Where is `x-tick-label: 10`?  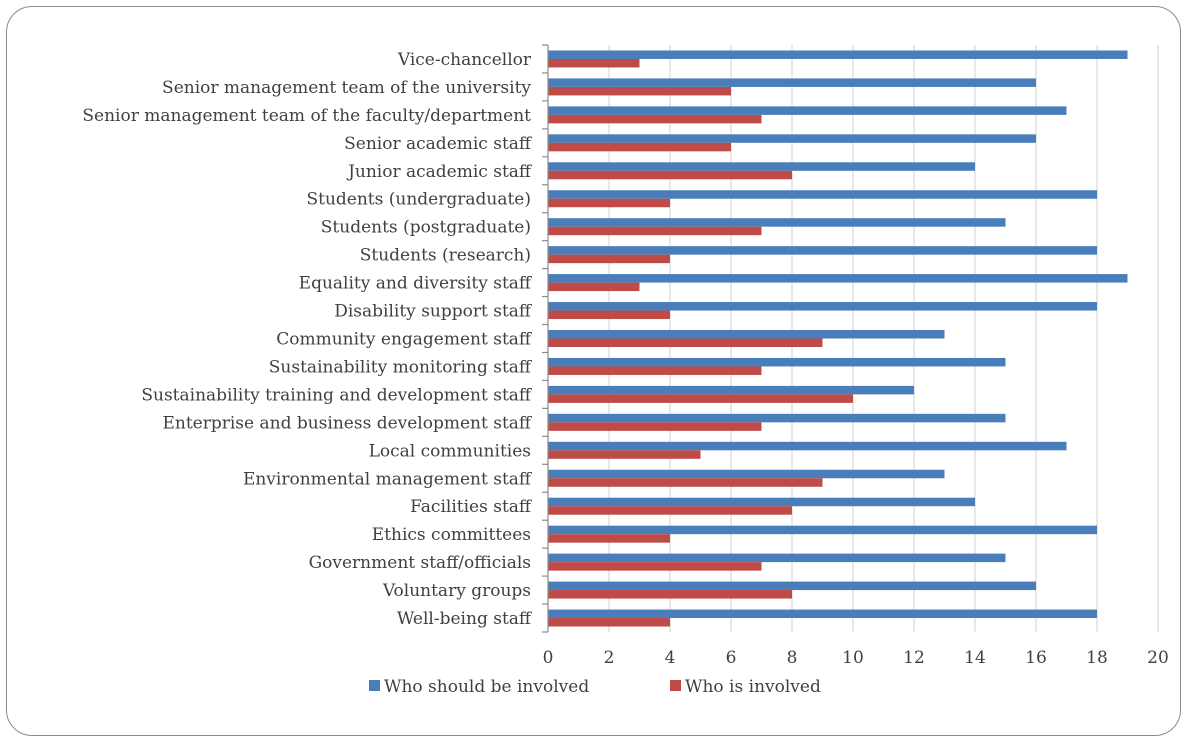 x-tick-label: 10 is located at coordinates (853, 658).